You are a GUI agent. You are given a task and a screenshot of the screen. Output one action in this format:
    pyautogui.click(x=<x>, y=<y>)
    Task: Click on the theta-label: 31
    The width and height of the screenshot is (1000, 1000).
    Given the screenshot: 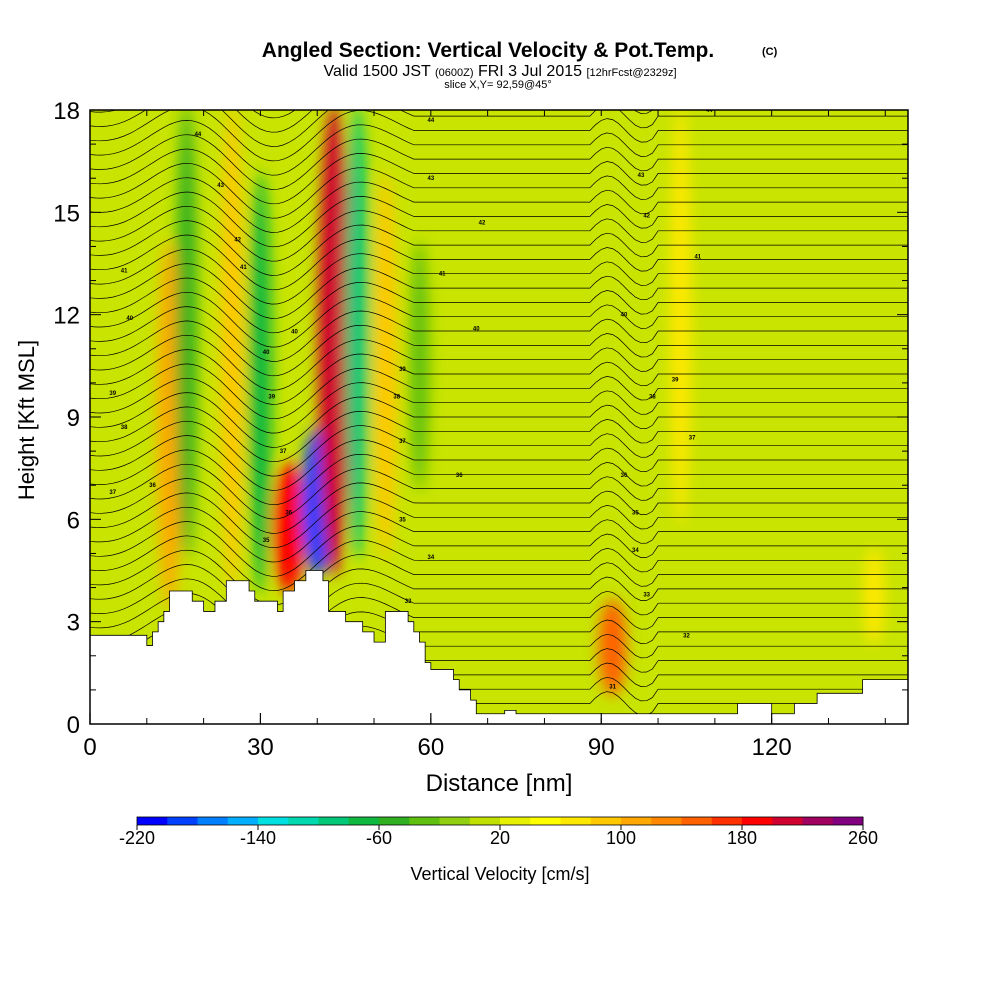 What is the action you would take?
    pyautogui.click(x=612, y=687)
    